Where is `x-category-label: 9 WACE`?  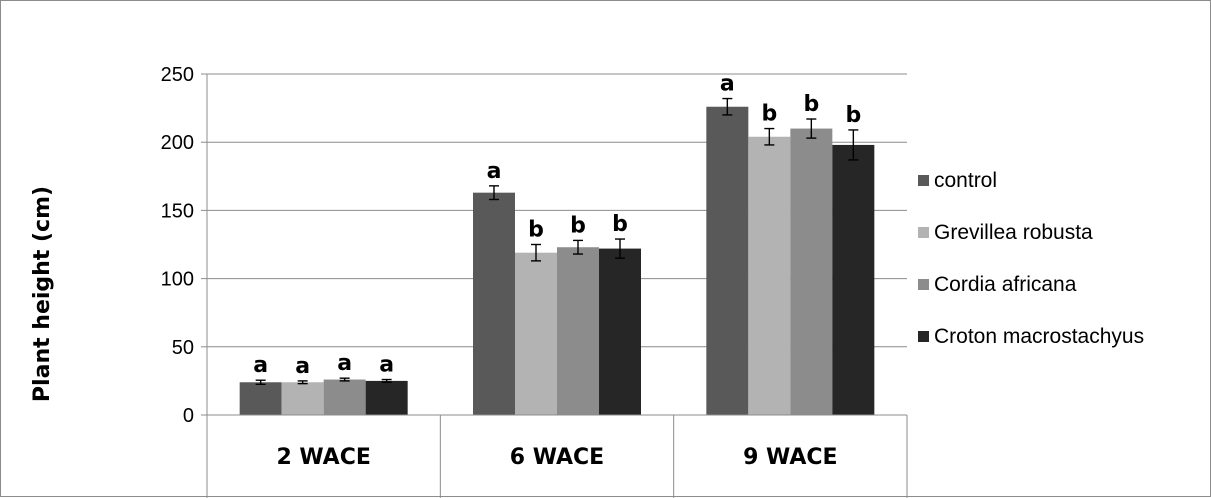 x-category-label: 9 WACE is located at coordinates (790, 457).